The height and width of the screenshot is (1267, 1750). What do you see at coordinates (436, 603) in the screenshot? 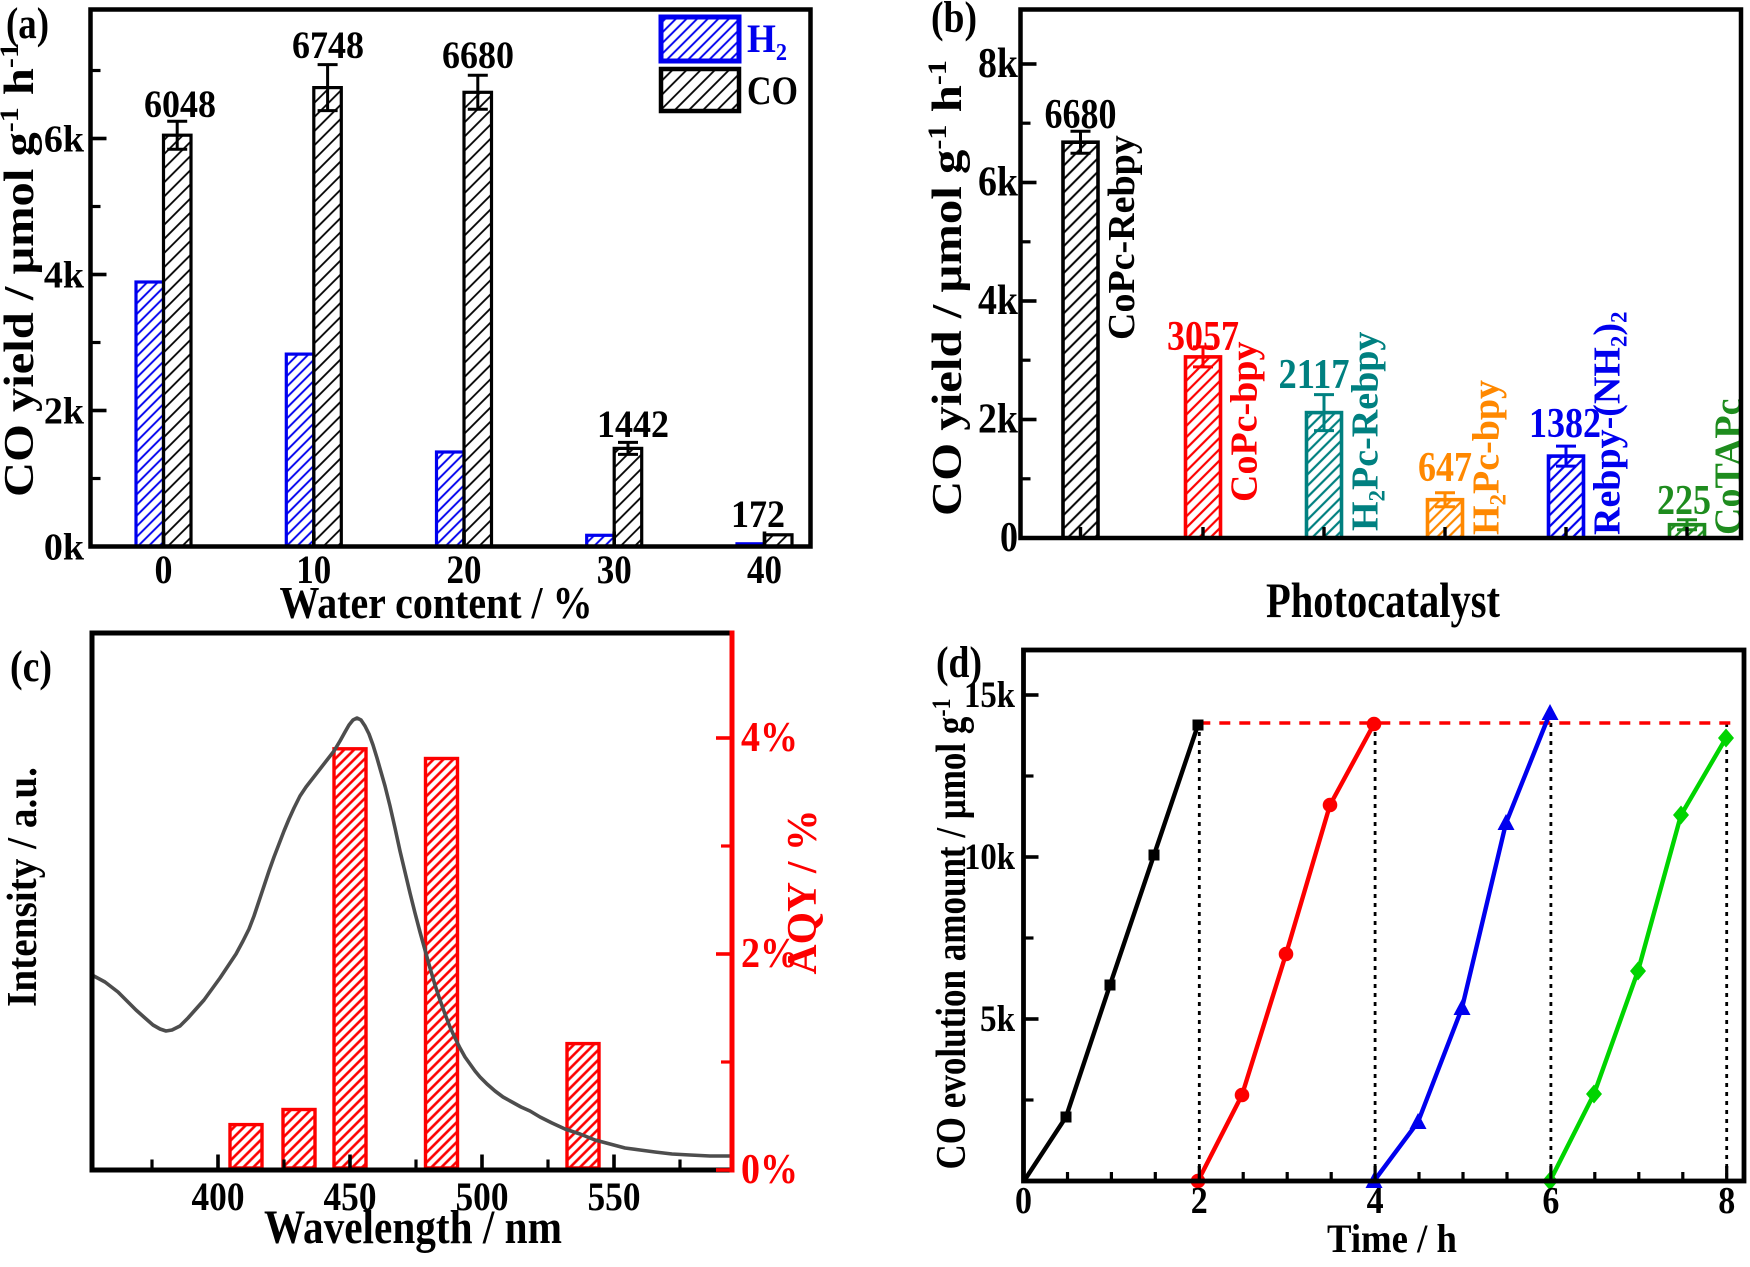
I see `svg-text: Water content / %` at bounding box center [436, 603].